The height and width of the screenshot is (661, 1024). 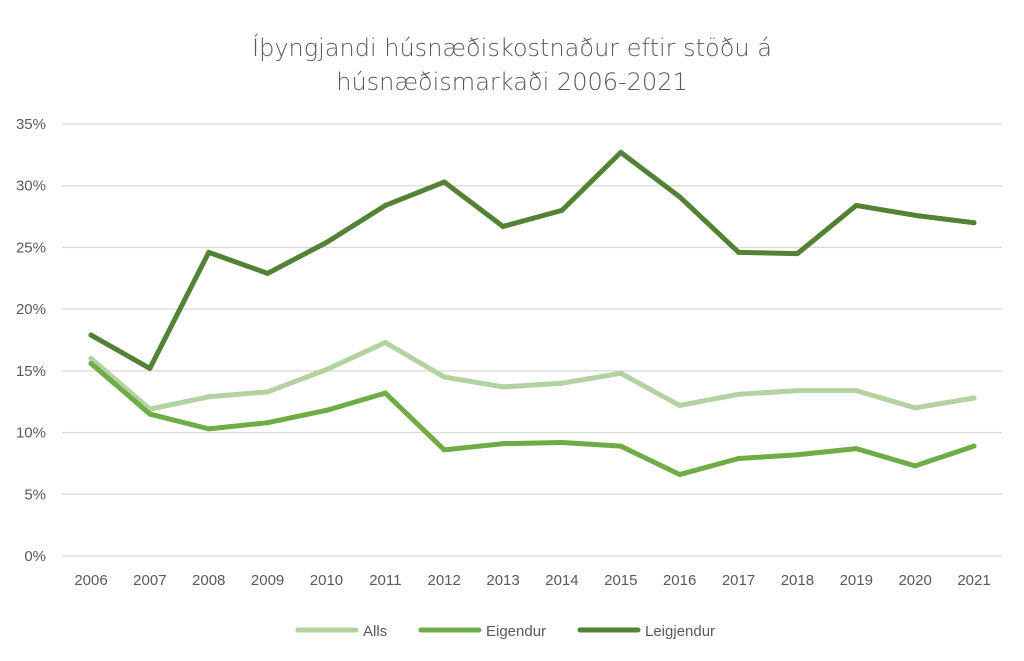 What do you see at coordinates (620, 580) in the screenshot?
I see `x-tick-label: 2015` at bounding box center [620, 580].